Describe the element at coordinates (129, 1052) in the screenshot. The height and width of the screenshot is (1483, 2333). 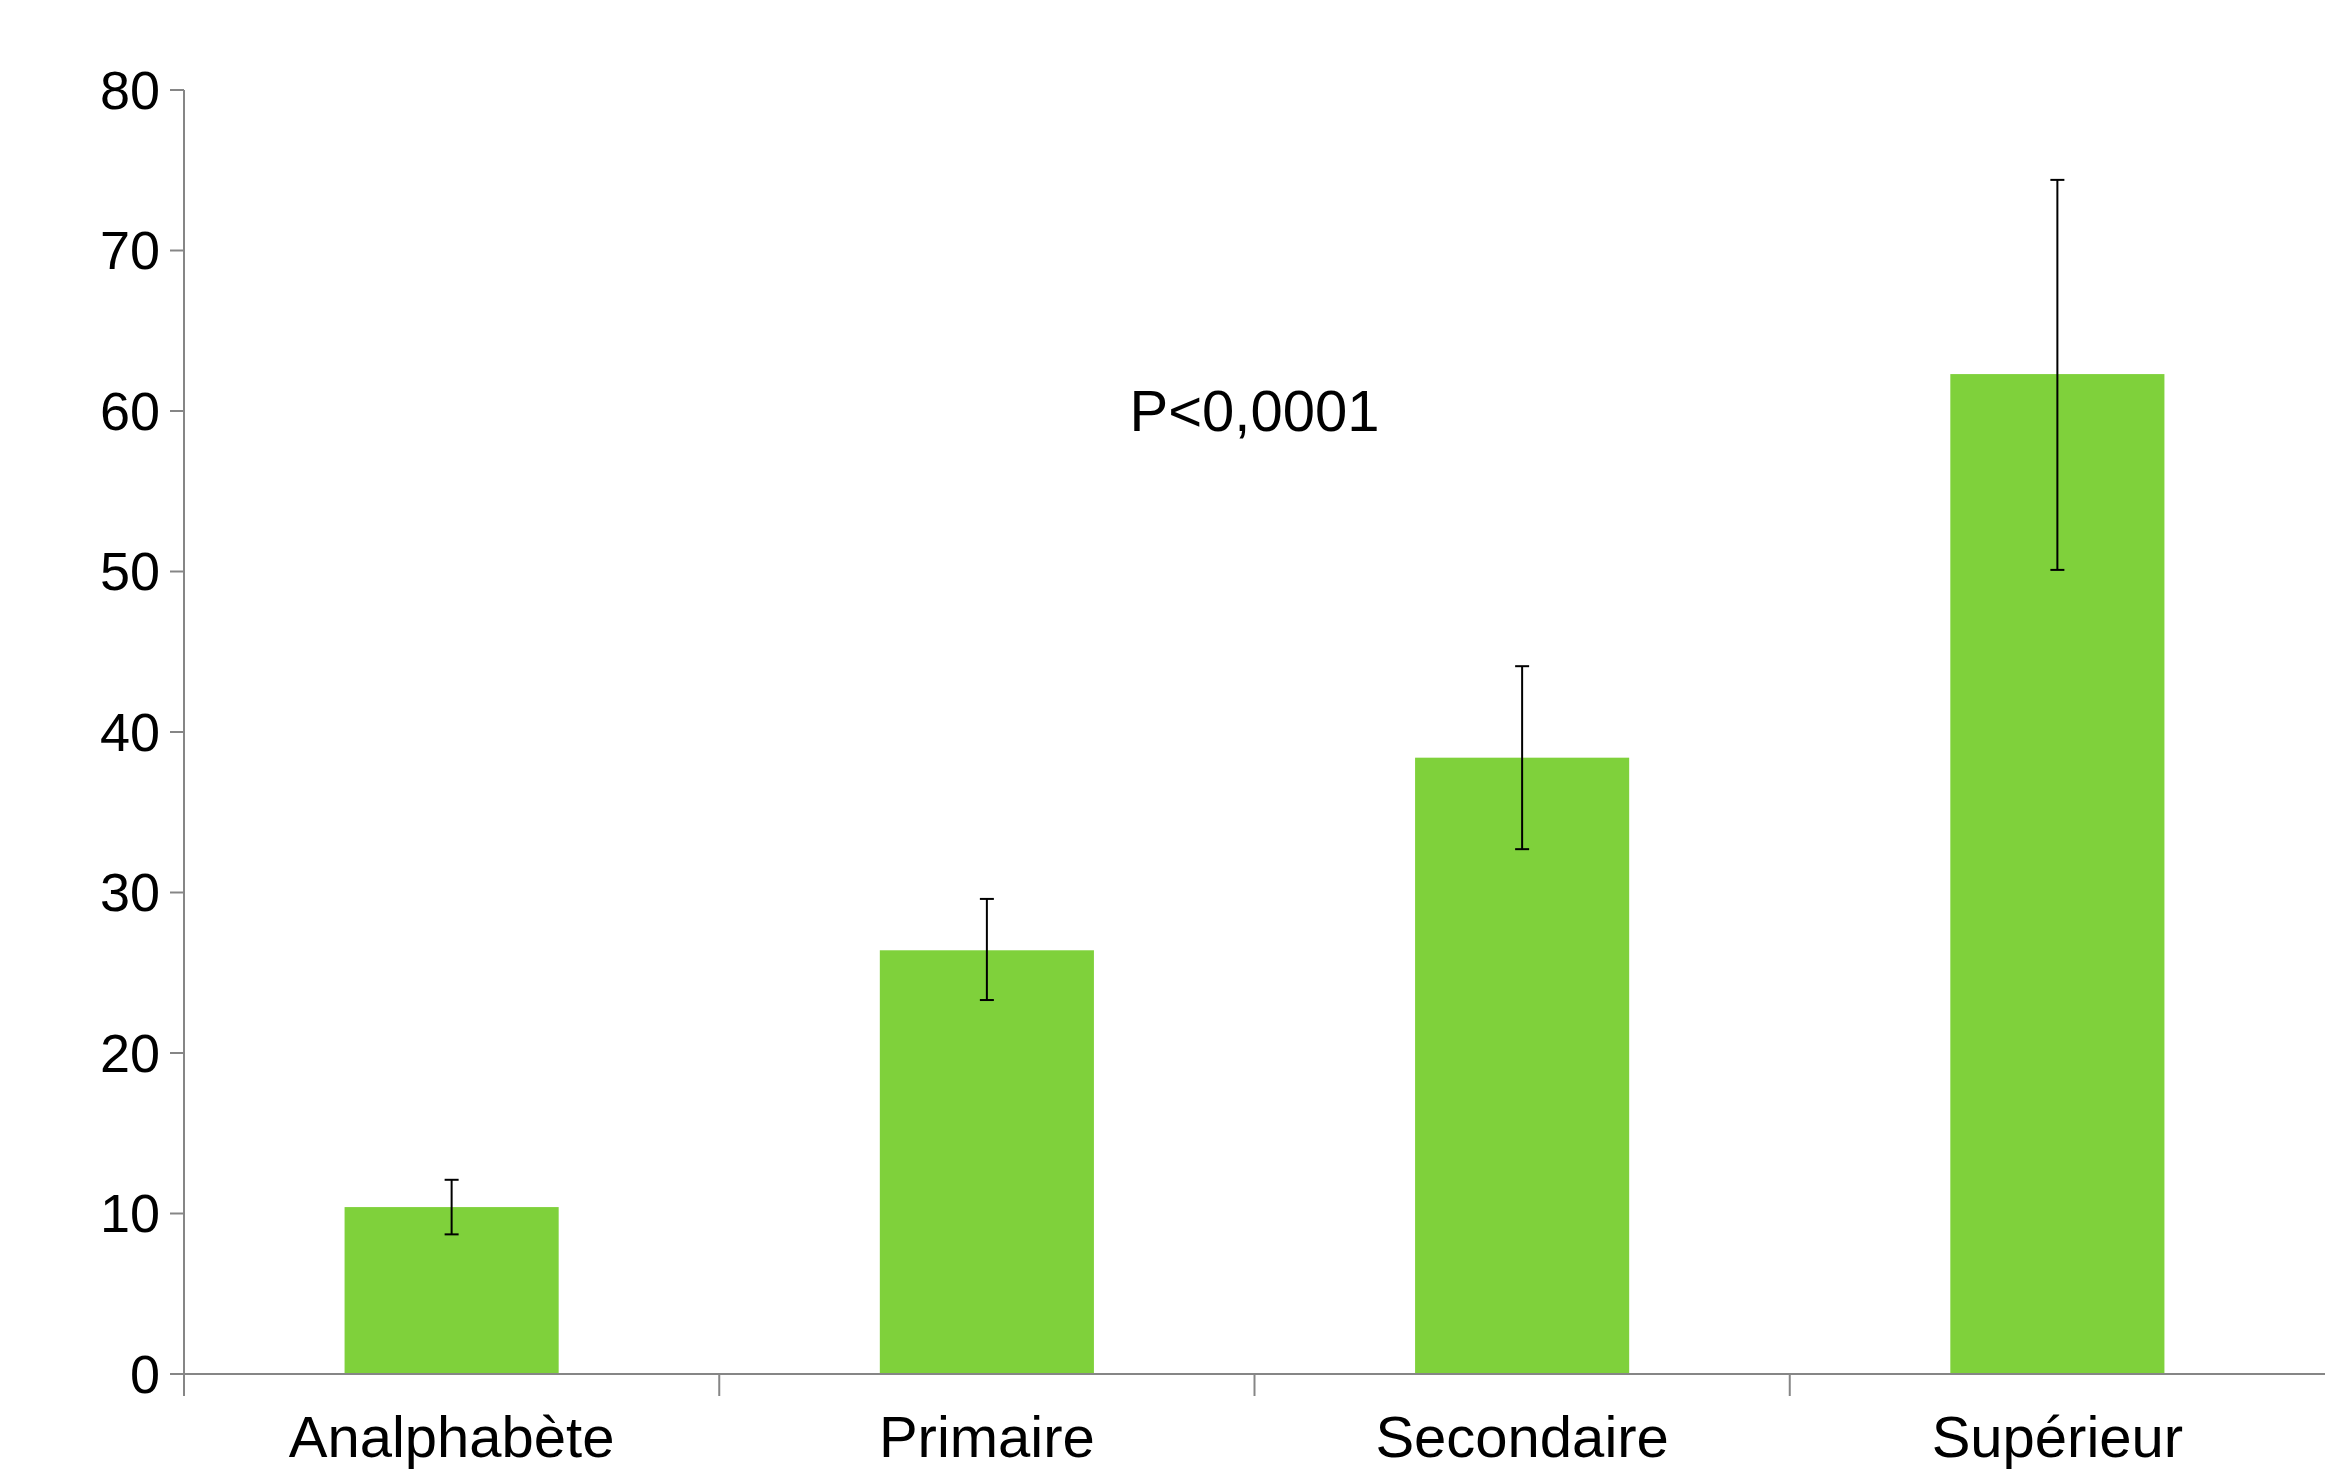
I see `y-tick-label: 20` at that location.